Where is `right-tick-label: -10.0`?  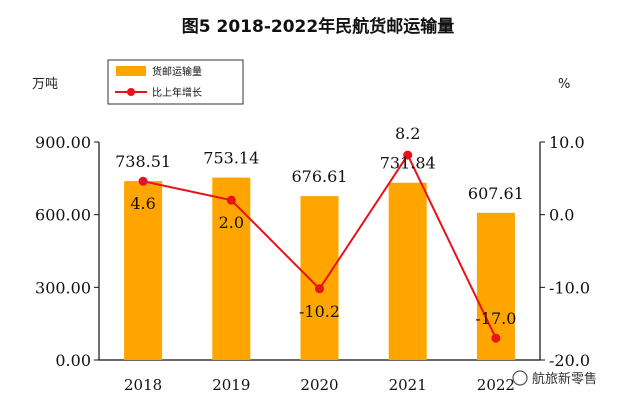
right-tick-label: -10.0 is located at coordinates (569, 287).